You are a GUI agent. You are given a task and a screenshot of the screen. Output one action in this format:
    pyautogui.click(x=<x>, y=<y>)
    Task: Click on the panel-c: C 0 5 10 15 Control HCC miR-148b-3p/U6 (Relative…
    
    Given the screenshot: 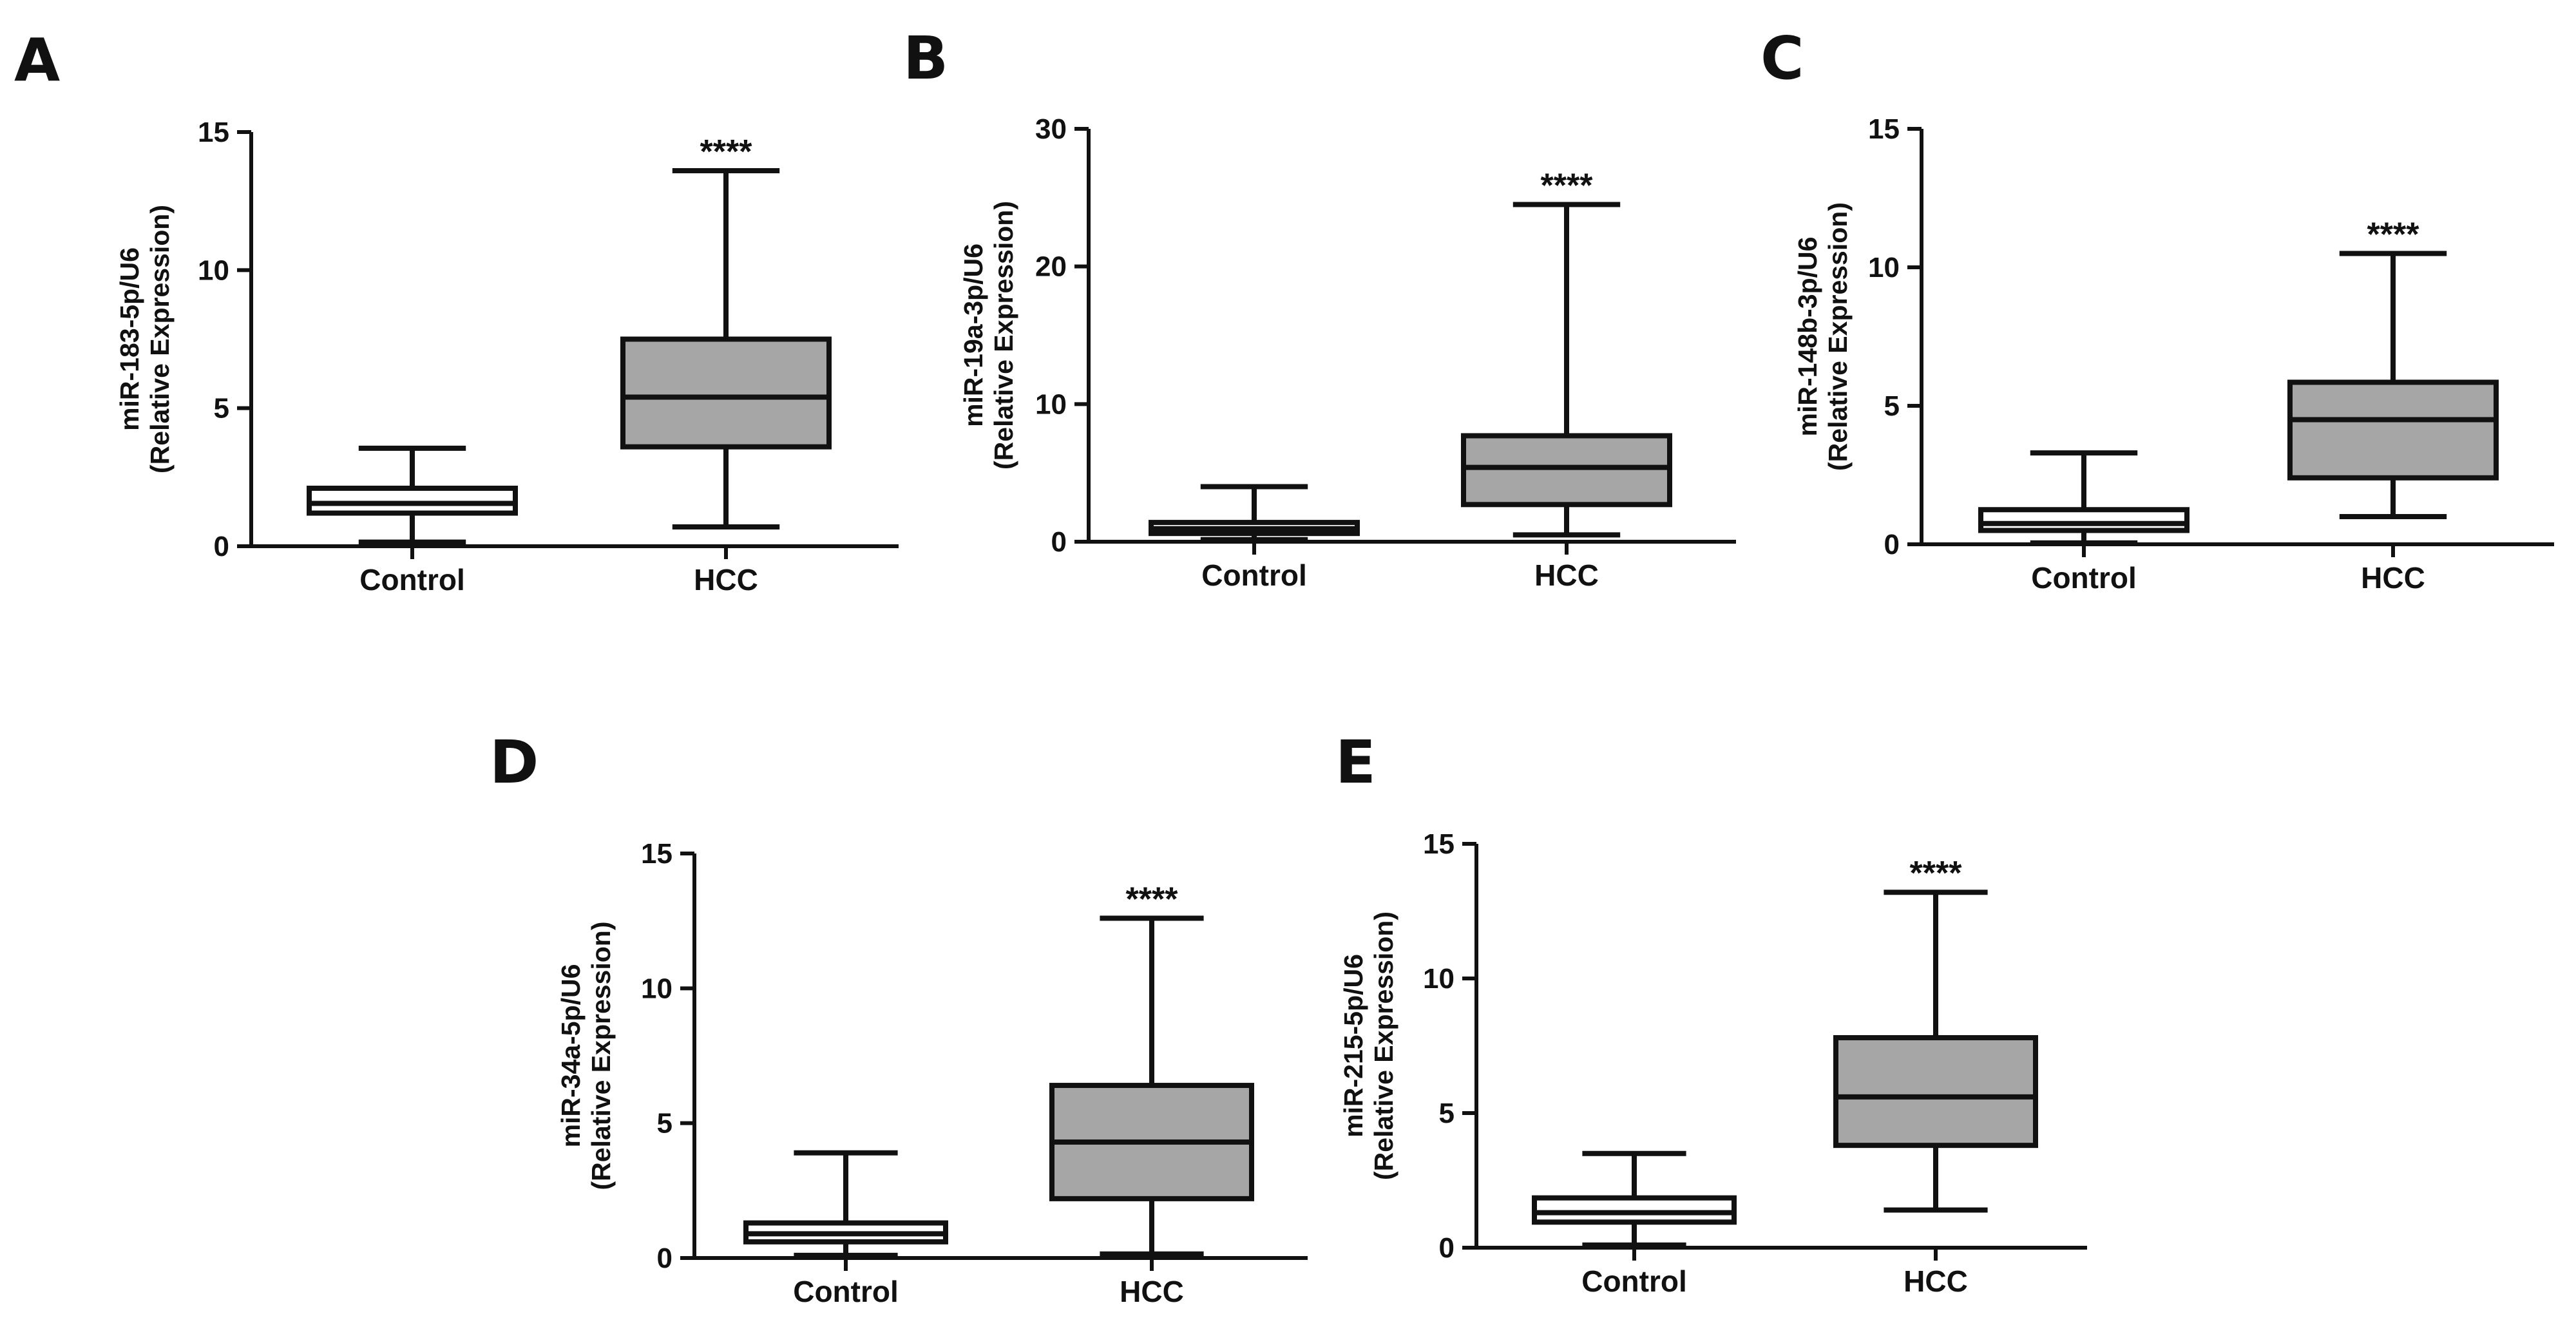 What is the action you would take?
    pyautogui.click(x=2157, y=309)
    